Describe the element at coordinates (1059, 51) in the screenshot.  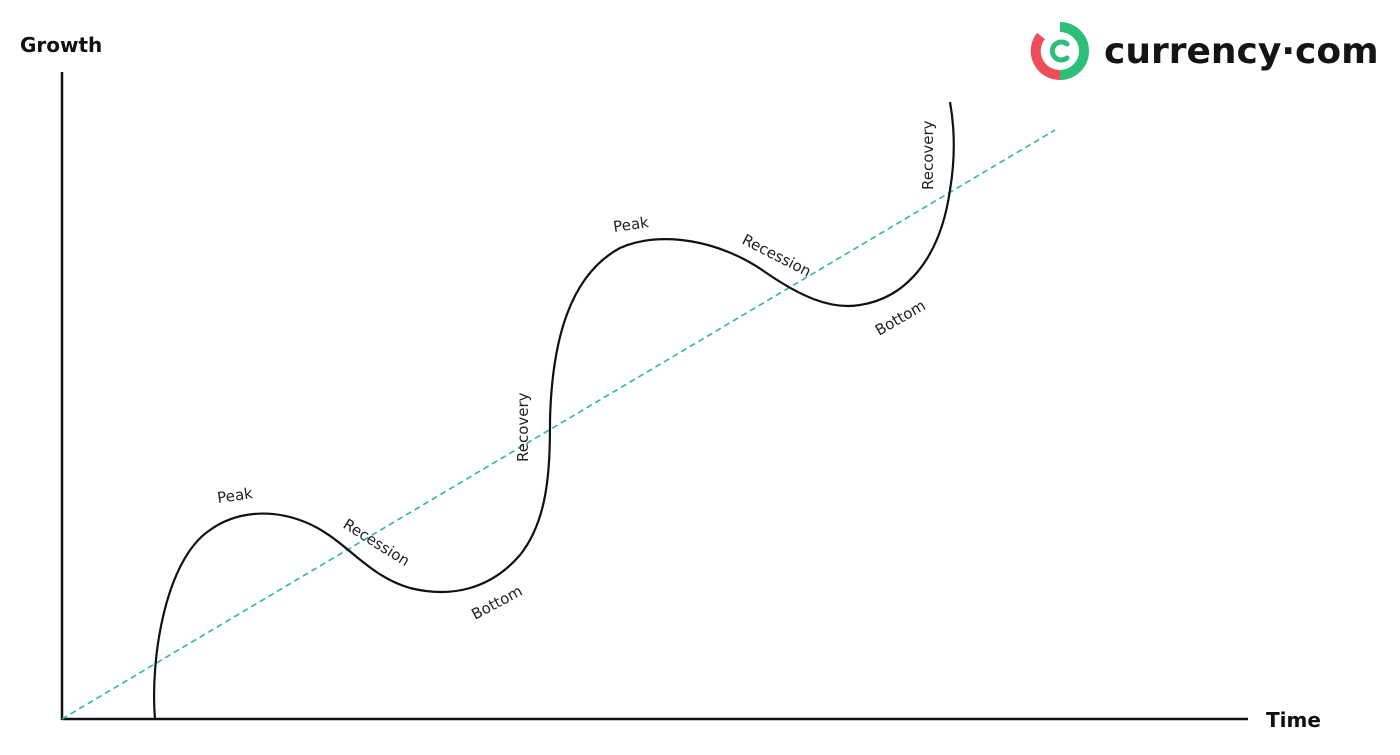
I see `currency-logo-icon` at that location.